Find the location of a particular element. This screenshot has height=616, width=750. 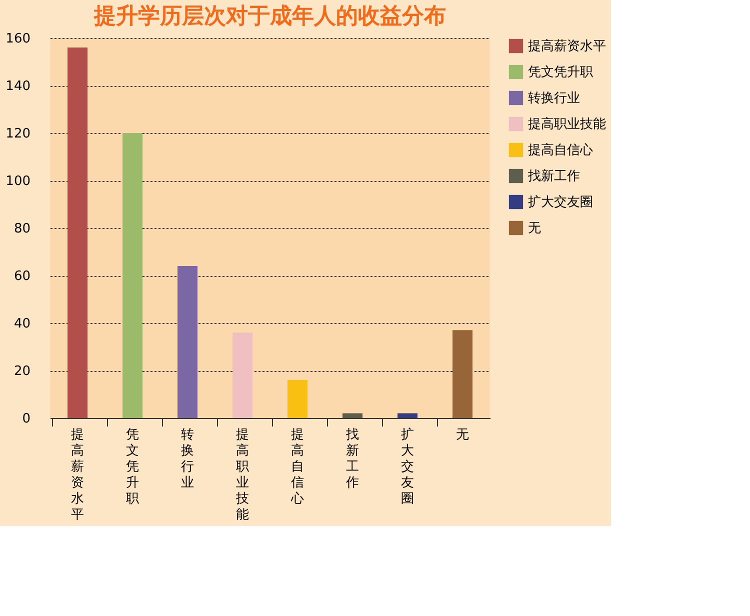

x-tick-label: 凭文凭升职 is located at coordinates (132, 467).